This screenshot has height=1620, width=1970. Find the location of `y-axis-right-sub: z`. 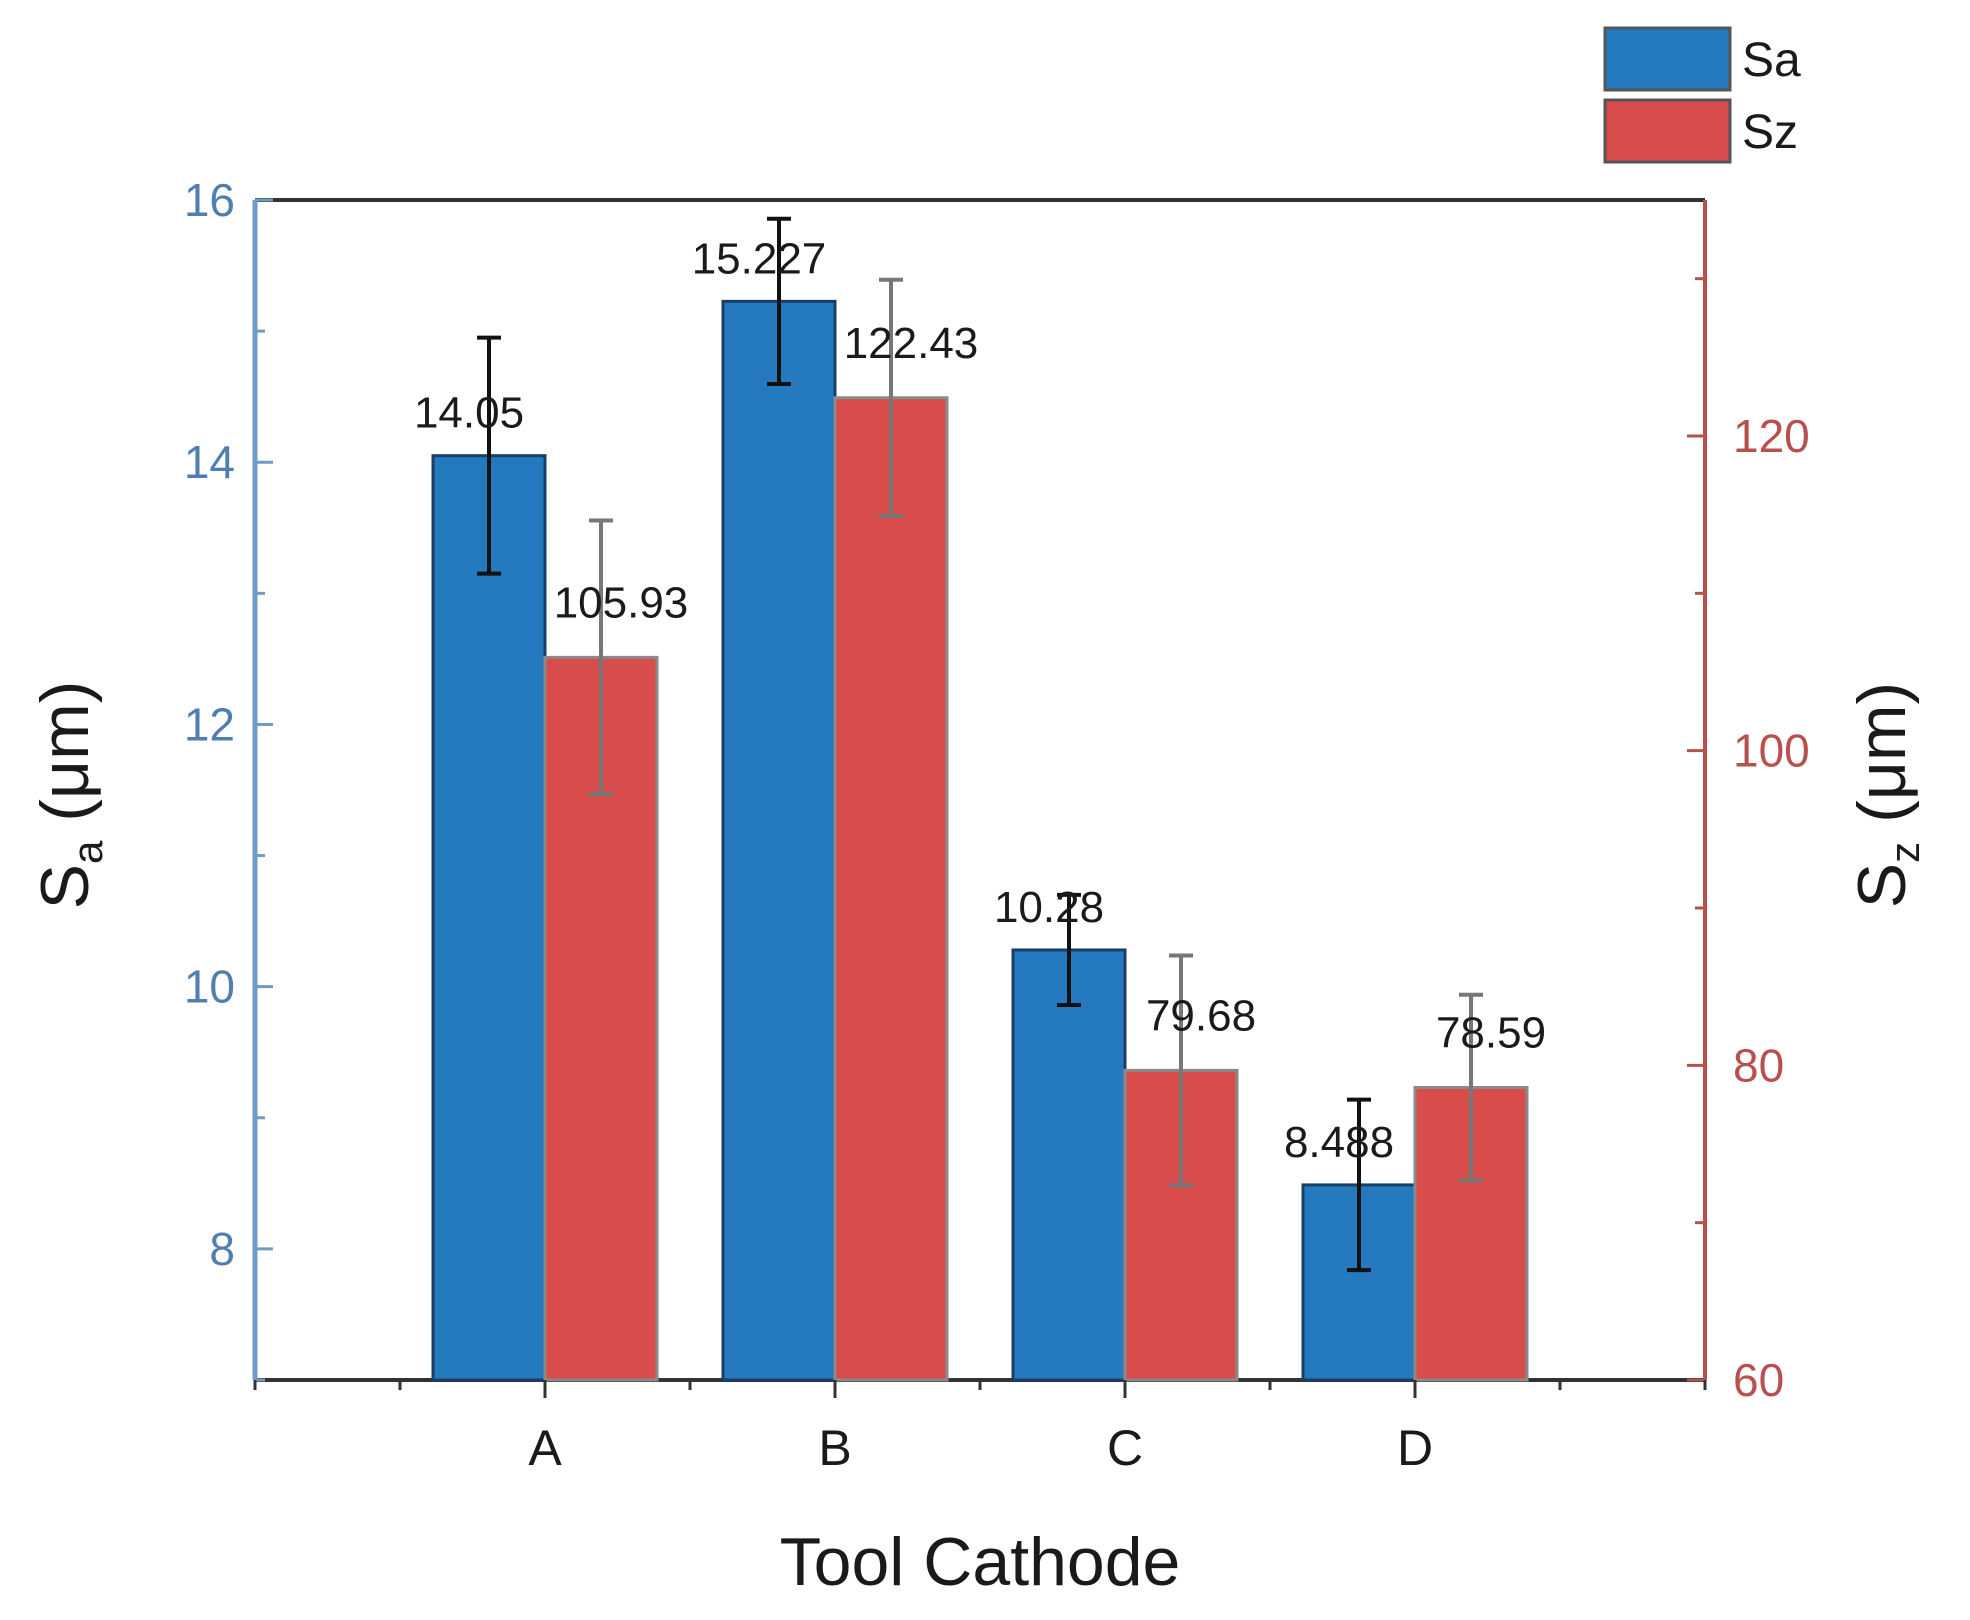

y-axis-right-sub: z is located at coordinates (1904, 852).